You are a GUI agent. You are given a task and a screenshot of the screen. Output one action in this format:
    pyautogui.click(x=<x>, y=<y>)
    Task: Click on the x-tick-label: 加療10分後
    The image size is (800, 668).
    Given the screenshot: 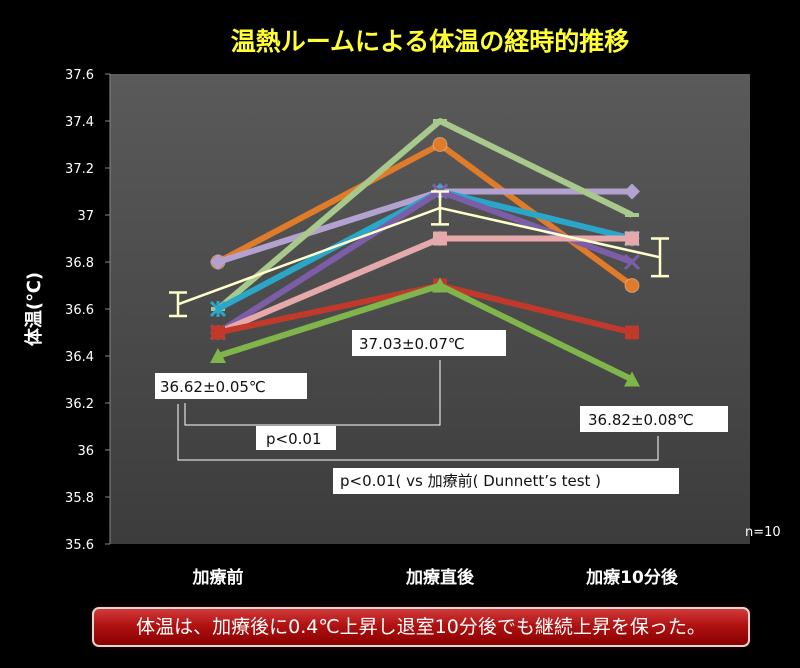 What is the action you would take?
    pyautogui.click(x=632, y=577)
    